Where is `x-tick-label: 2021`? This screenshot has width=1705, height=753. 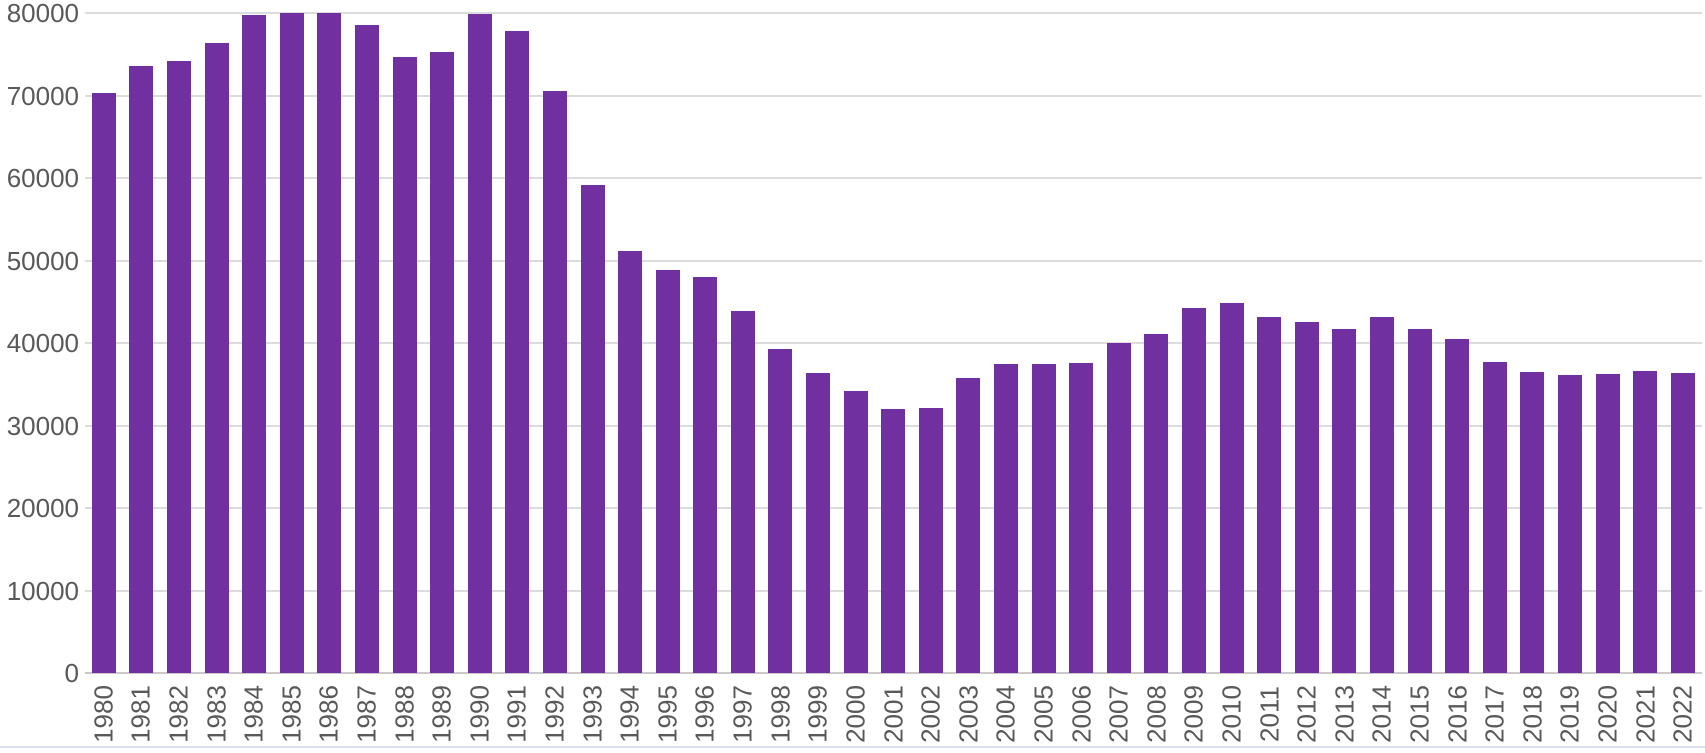
x-tick-label: 2021 is located at coordinates (1645, 714).